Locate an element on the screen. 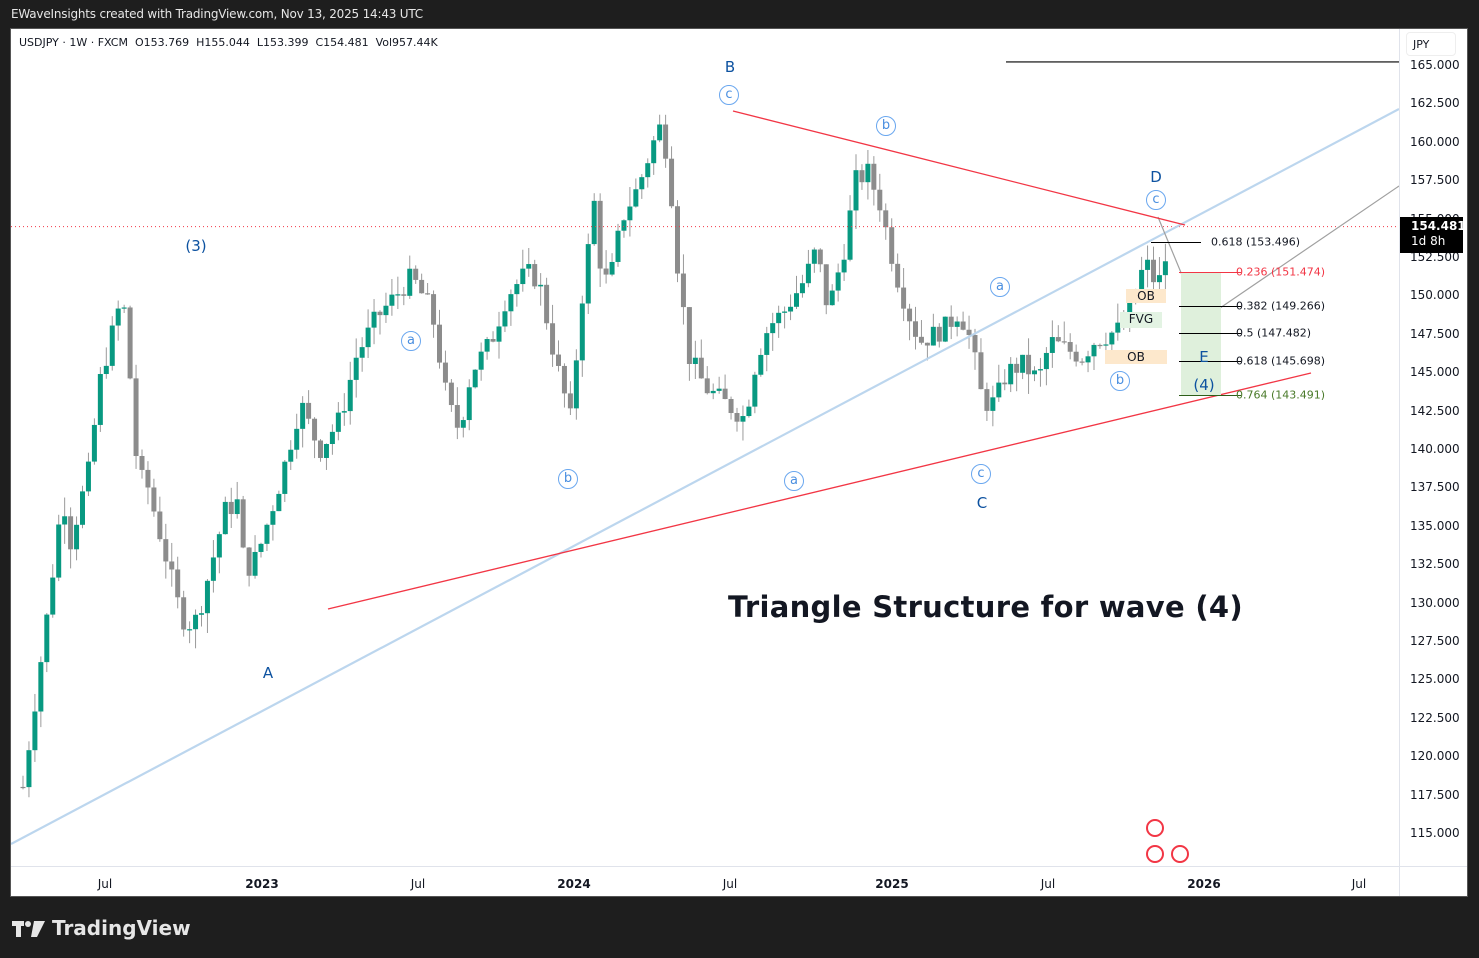  price-tick: 142.500 is located at coordinates (1435, 410).